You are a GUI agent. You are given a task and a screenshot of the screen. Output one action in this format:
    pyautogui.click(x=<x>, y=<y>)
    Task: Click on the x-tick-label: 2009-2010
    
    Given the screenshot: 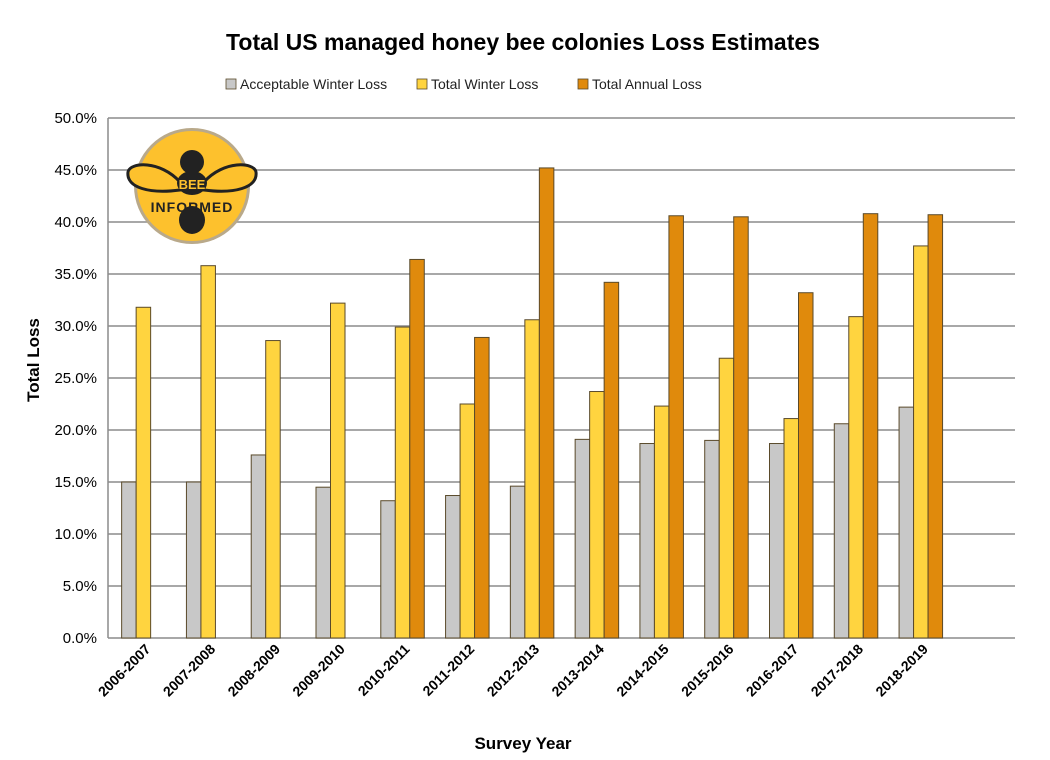 What is the action you would take?
    pyautogui.click(x=318, y=670)
    